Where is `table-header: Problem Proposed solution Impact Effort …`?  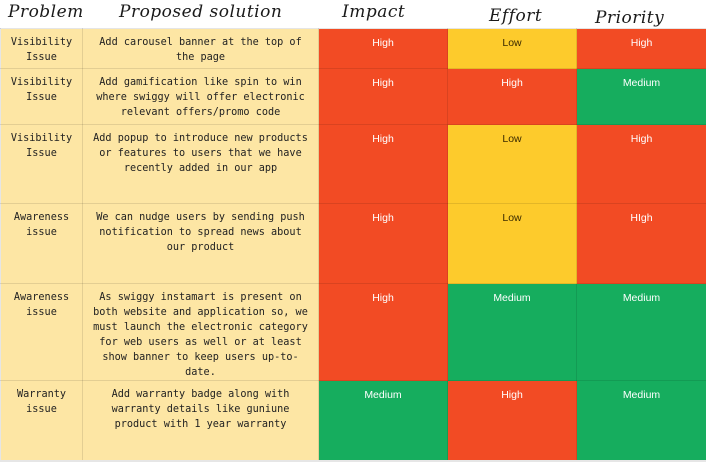
table-header: Problem Proposed solution Impact Effort … is located at coordinates (353, 14).